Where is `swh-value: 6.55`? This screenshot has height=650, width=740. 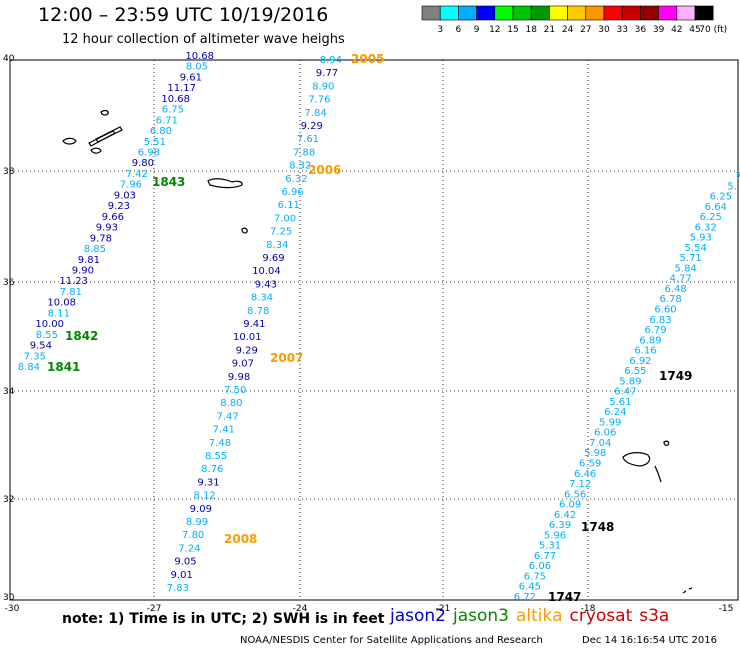 swh-value: 6.55 is located at coordinates (635, 371).